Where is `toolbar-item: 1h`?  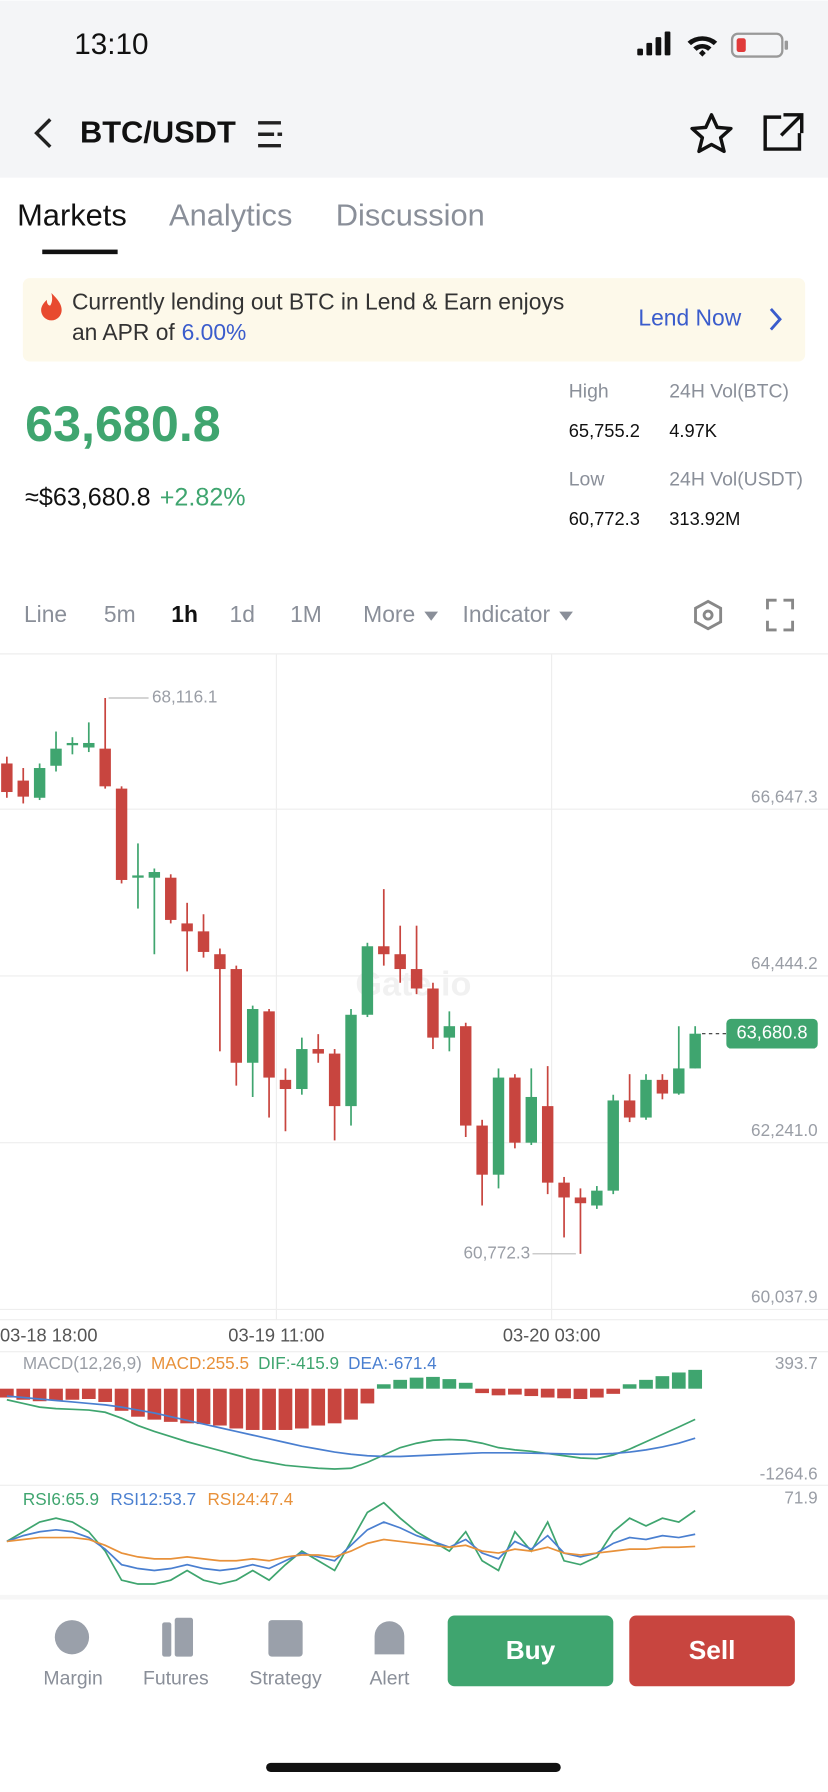
toolbar-item: 1h is located at coordinates (184, 614).